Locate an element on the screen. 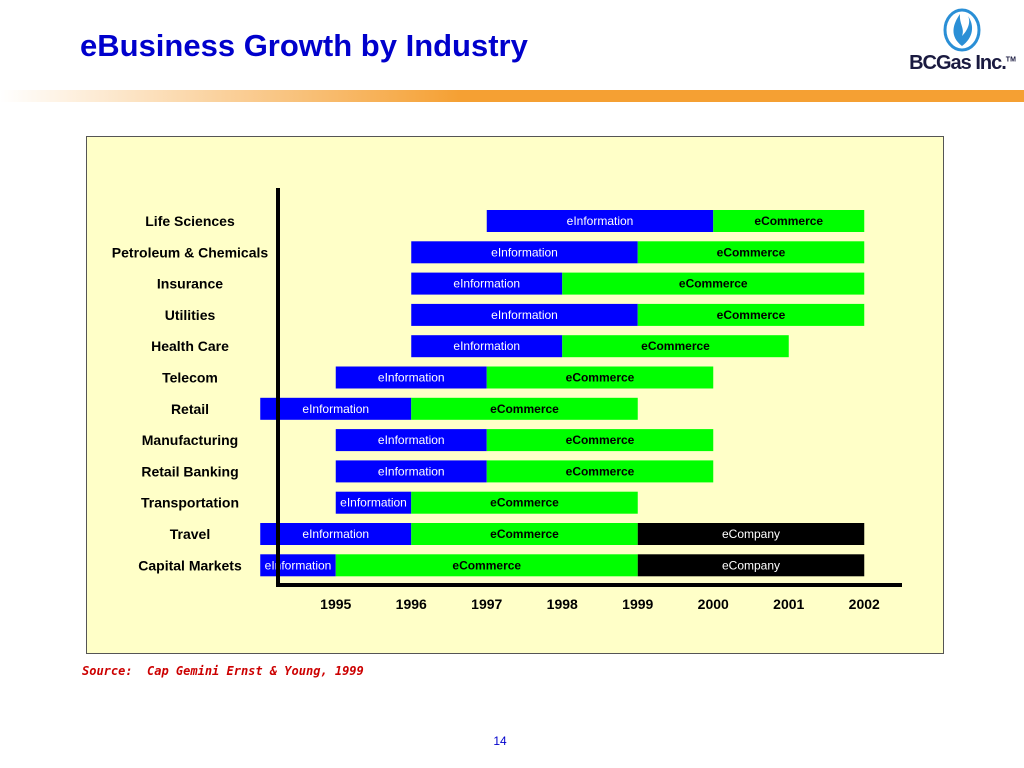  bar-label-retail-banking-einformation: eInformation is located at coordinates (411, 471).